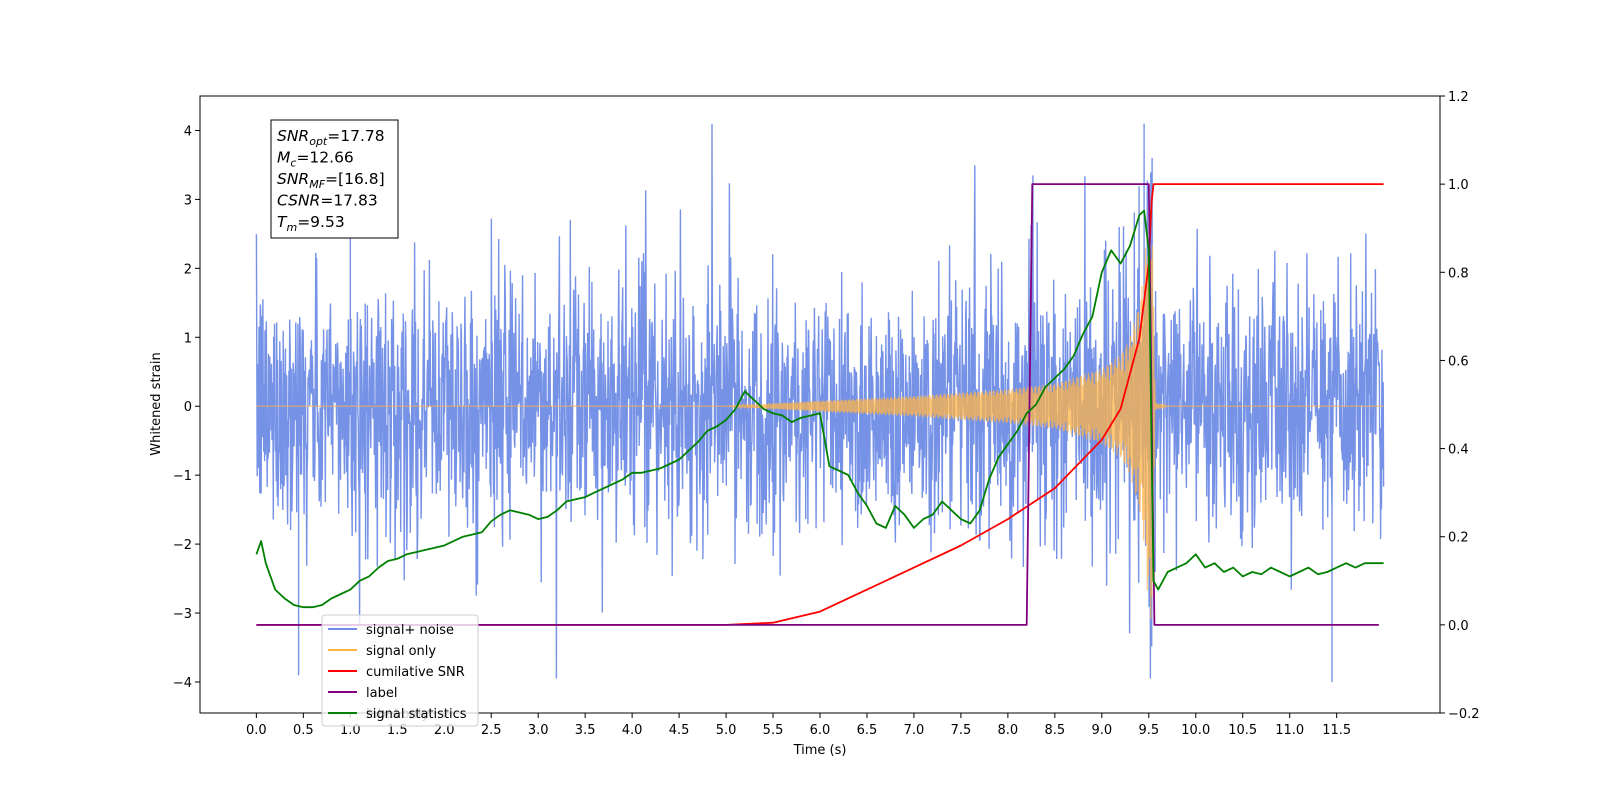  Describe the element at coordinates (350, 730) in the screenshot. I see `x-tick-label: 1.0` at that location.